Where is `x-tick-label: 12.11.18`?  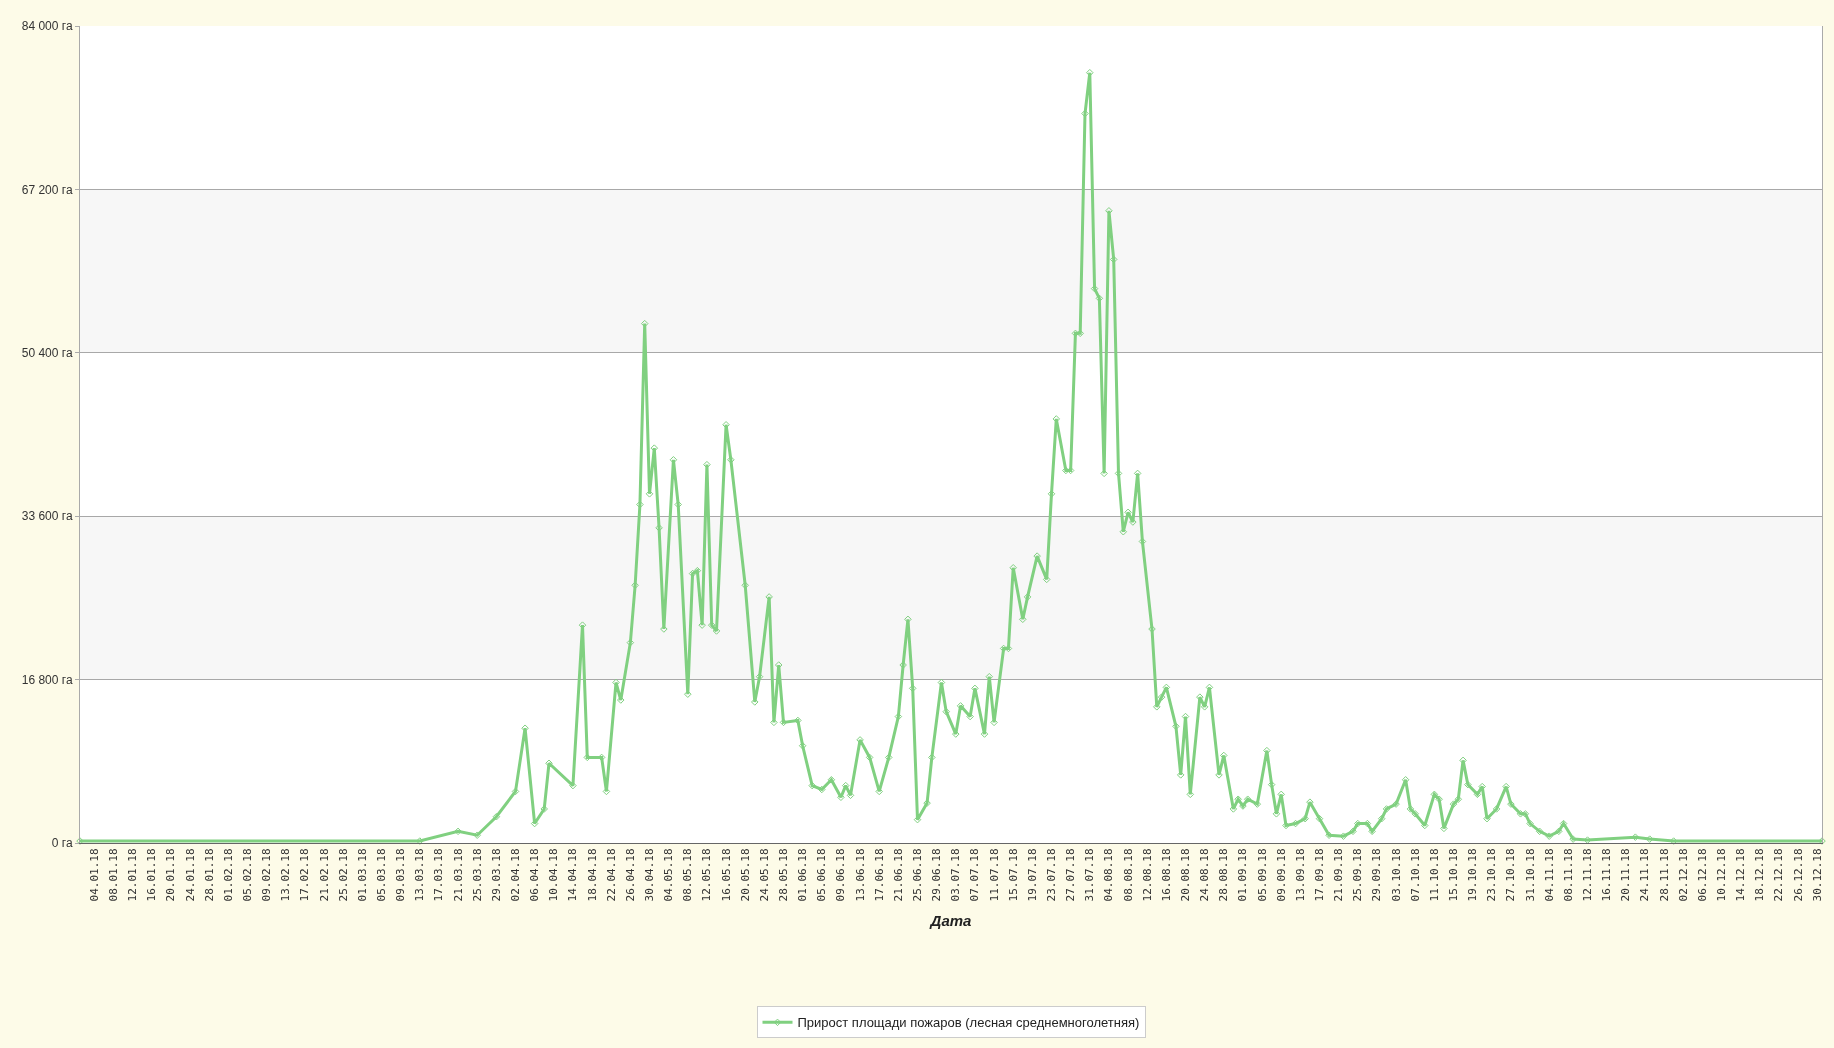 x-tick-label: 12.11.18 is located at coordinates (1588, 875).